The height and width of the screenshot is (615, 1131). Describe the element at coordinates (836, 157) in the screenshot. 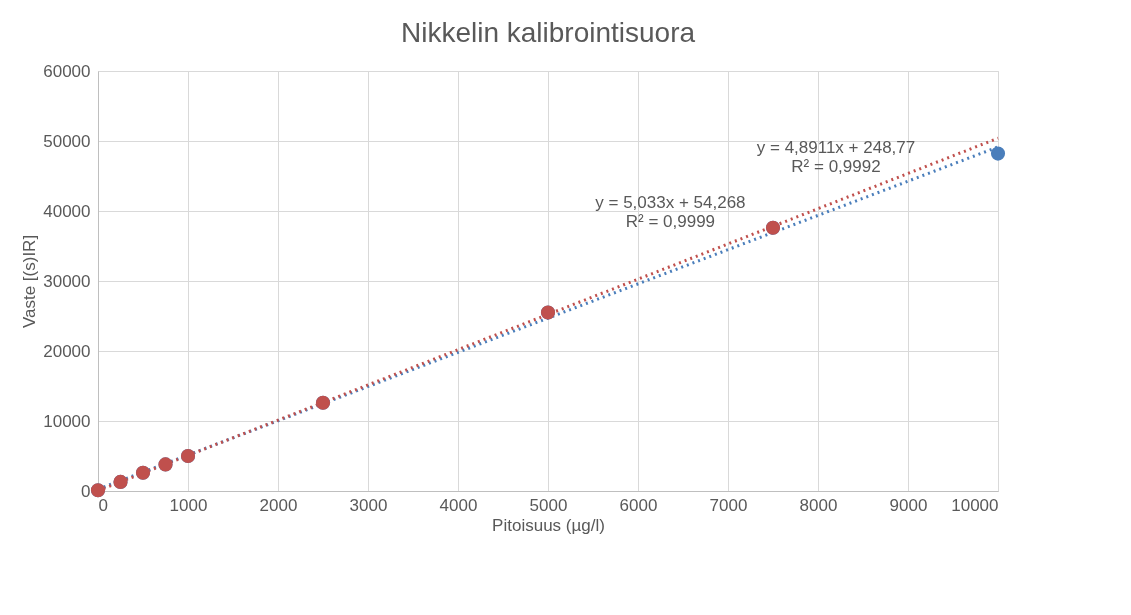

I see `annotation: y = 4,8911x + 248,77 R² = 0,9992` at that location.